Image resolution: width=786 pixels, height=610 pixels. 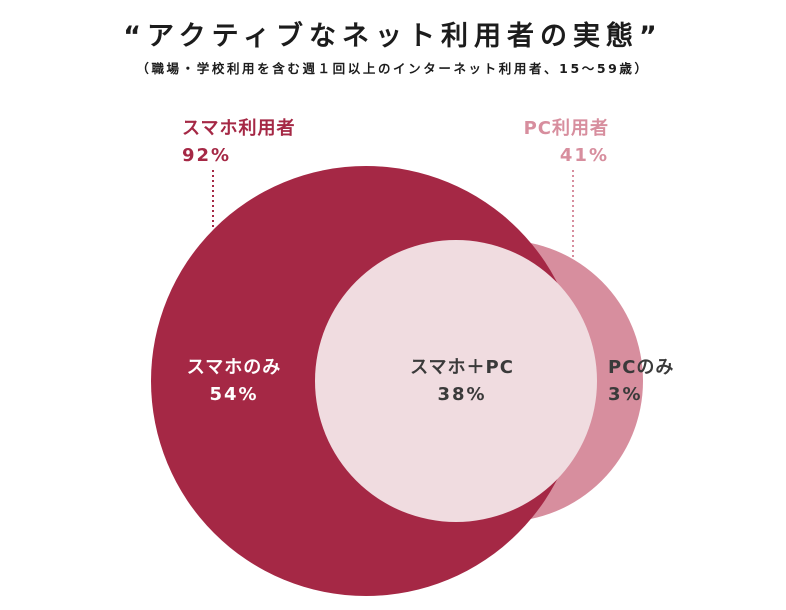 I want to click on smartphone-only-label: スマホのみ, so click(x=234, y=367).